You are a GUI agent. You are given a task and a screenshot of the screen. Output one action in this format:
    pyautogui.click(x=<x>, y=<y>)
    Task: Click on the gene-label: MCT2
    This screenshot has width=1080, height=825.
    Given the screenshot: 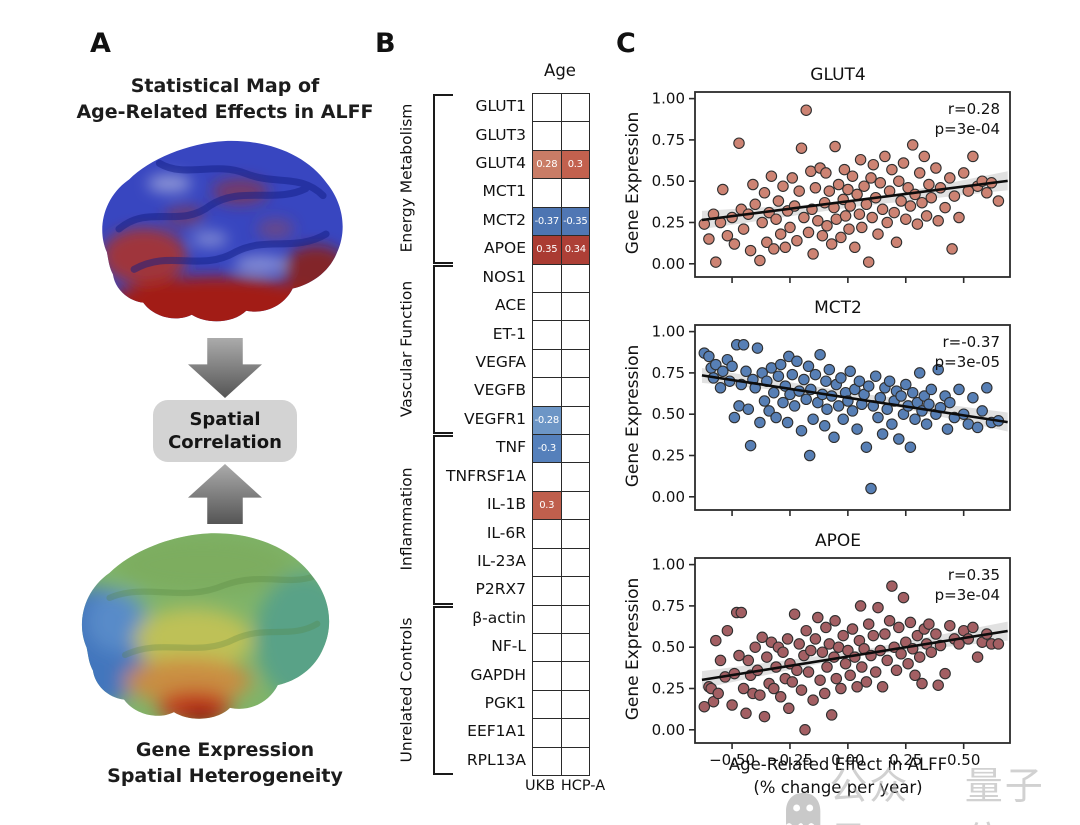 What is the action you would take?
    pyautogui.click(x=504, y=219)
    